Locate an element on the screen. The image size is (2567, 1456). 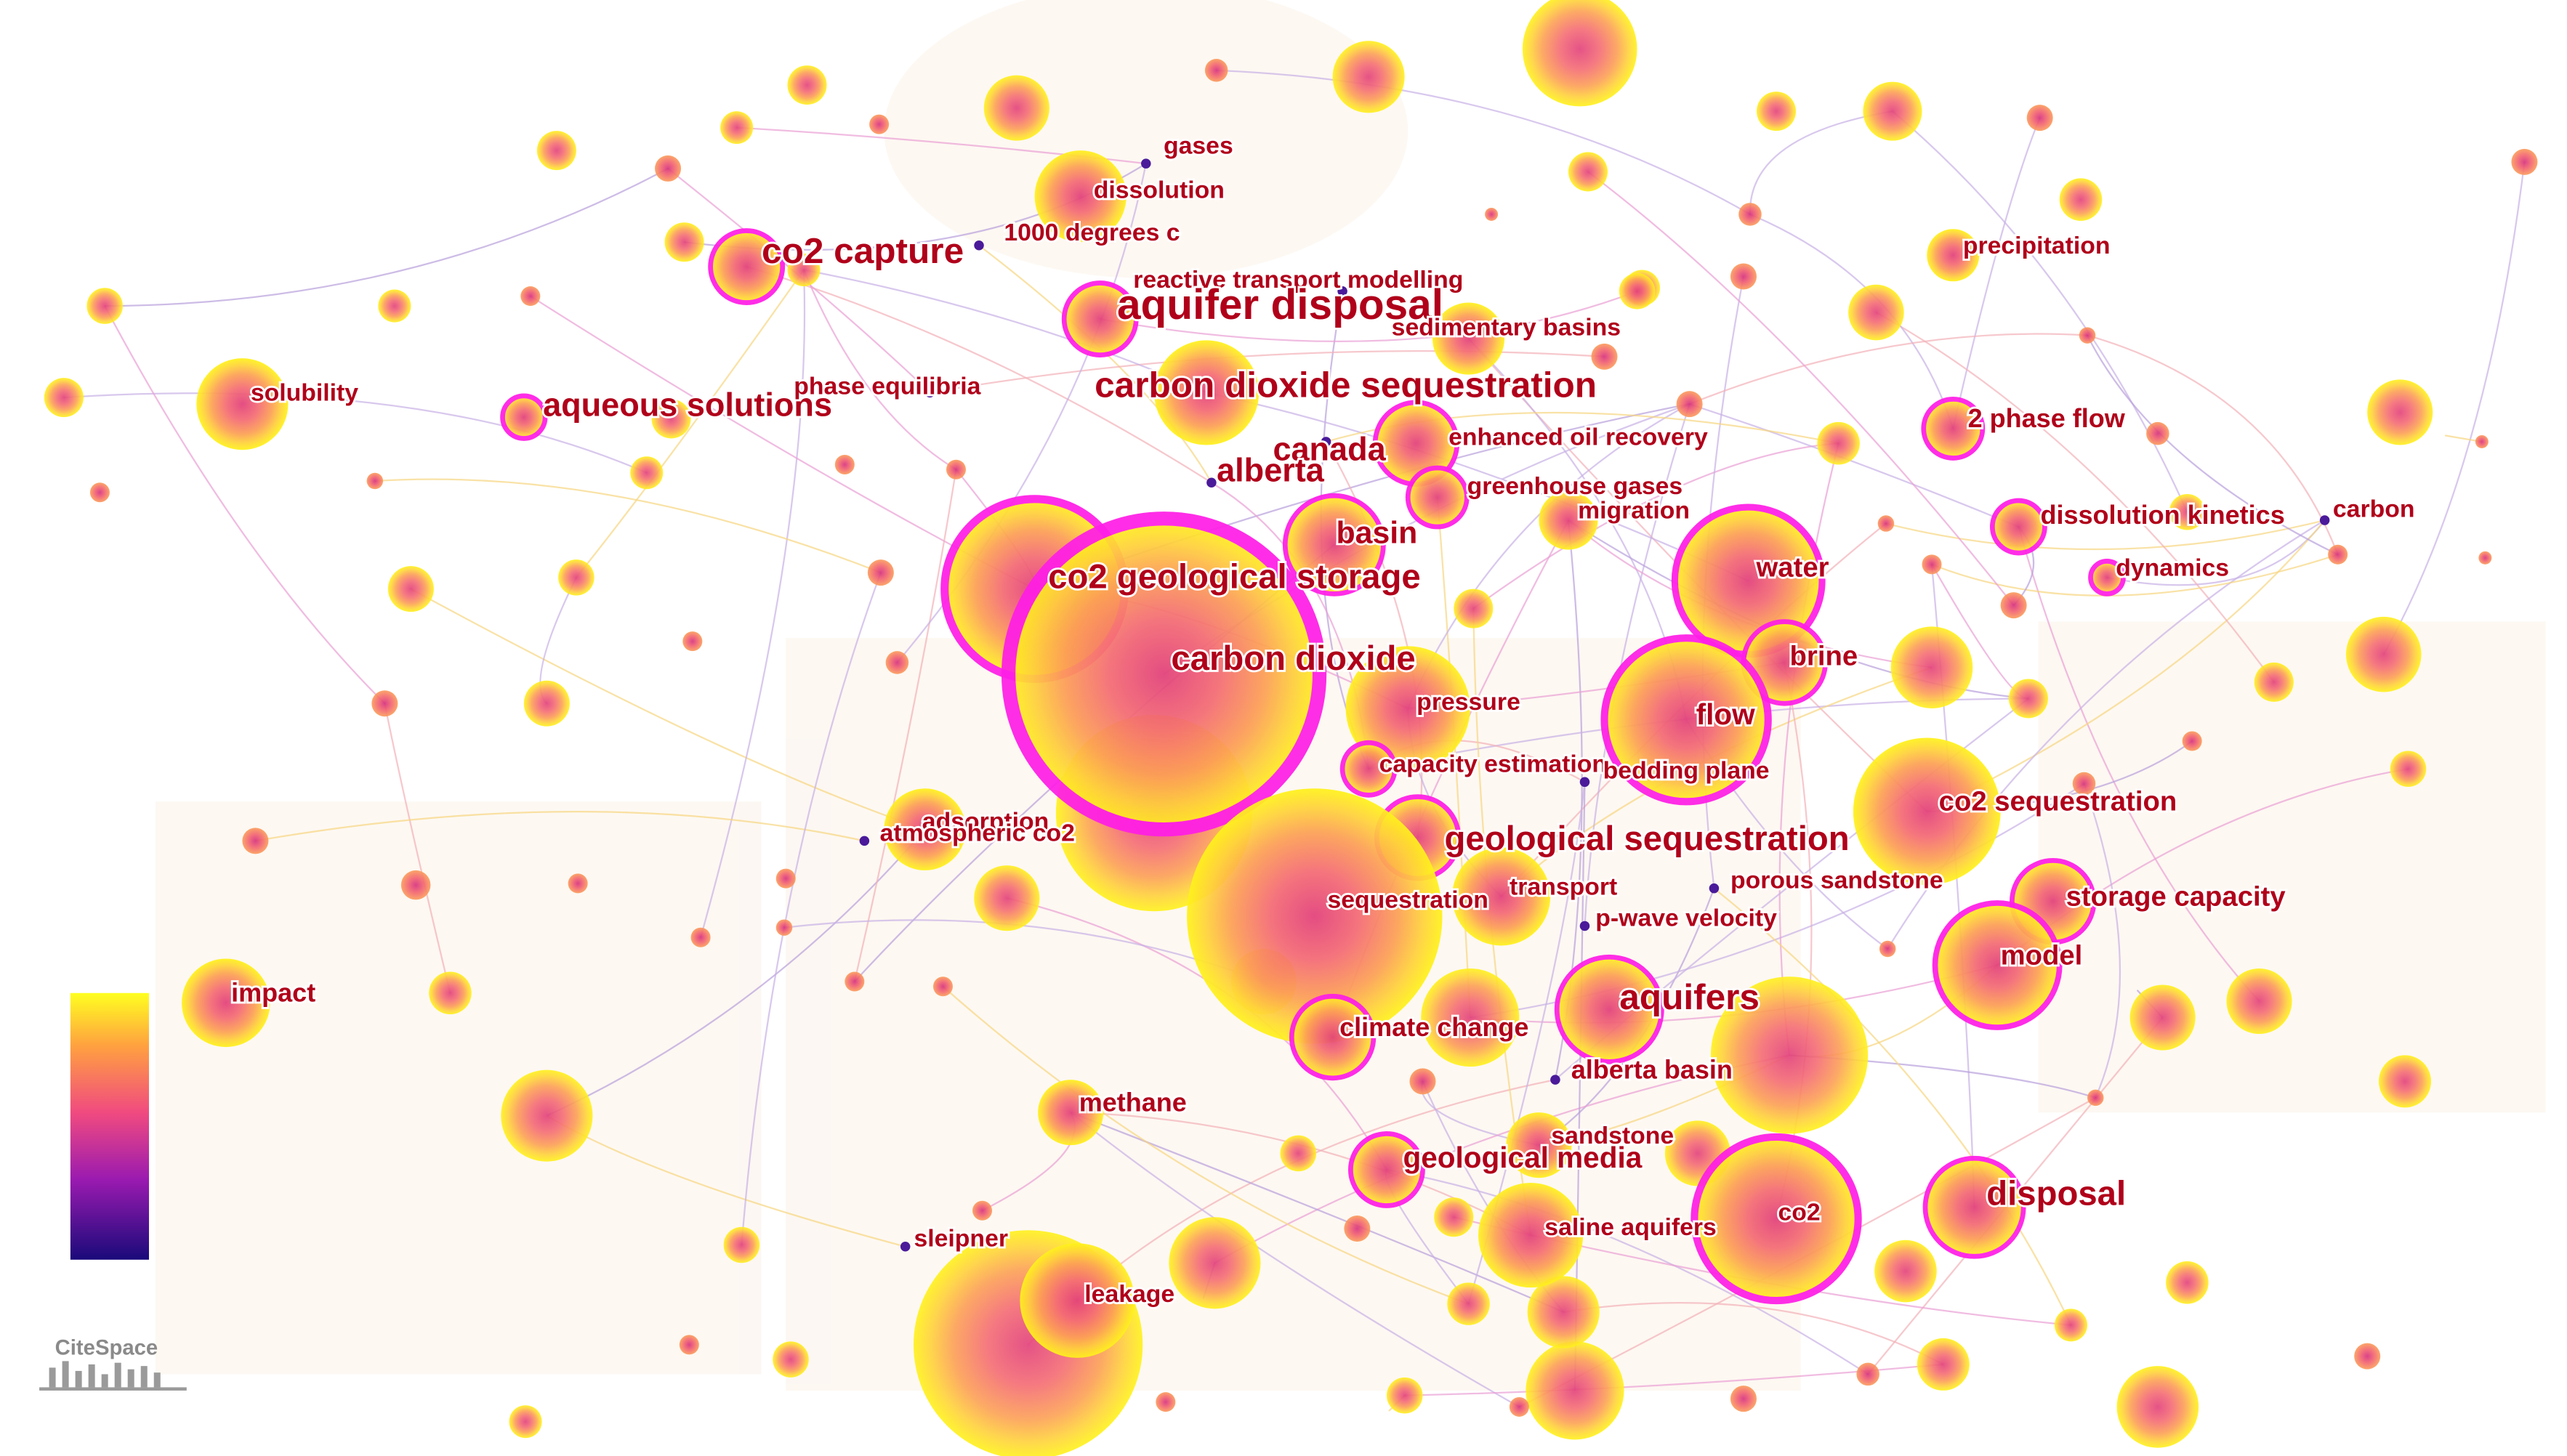
keyword-label: transport is located at coordinates (1563, 887).